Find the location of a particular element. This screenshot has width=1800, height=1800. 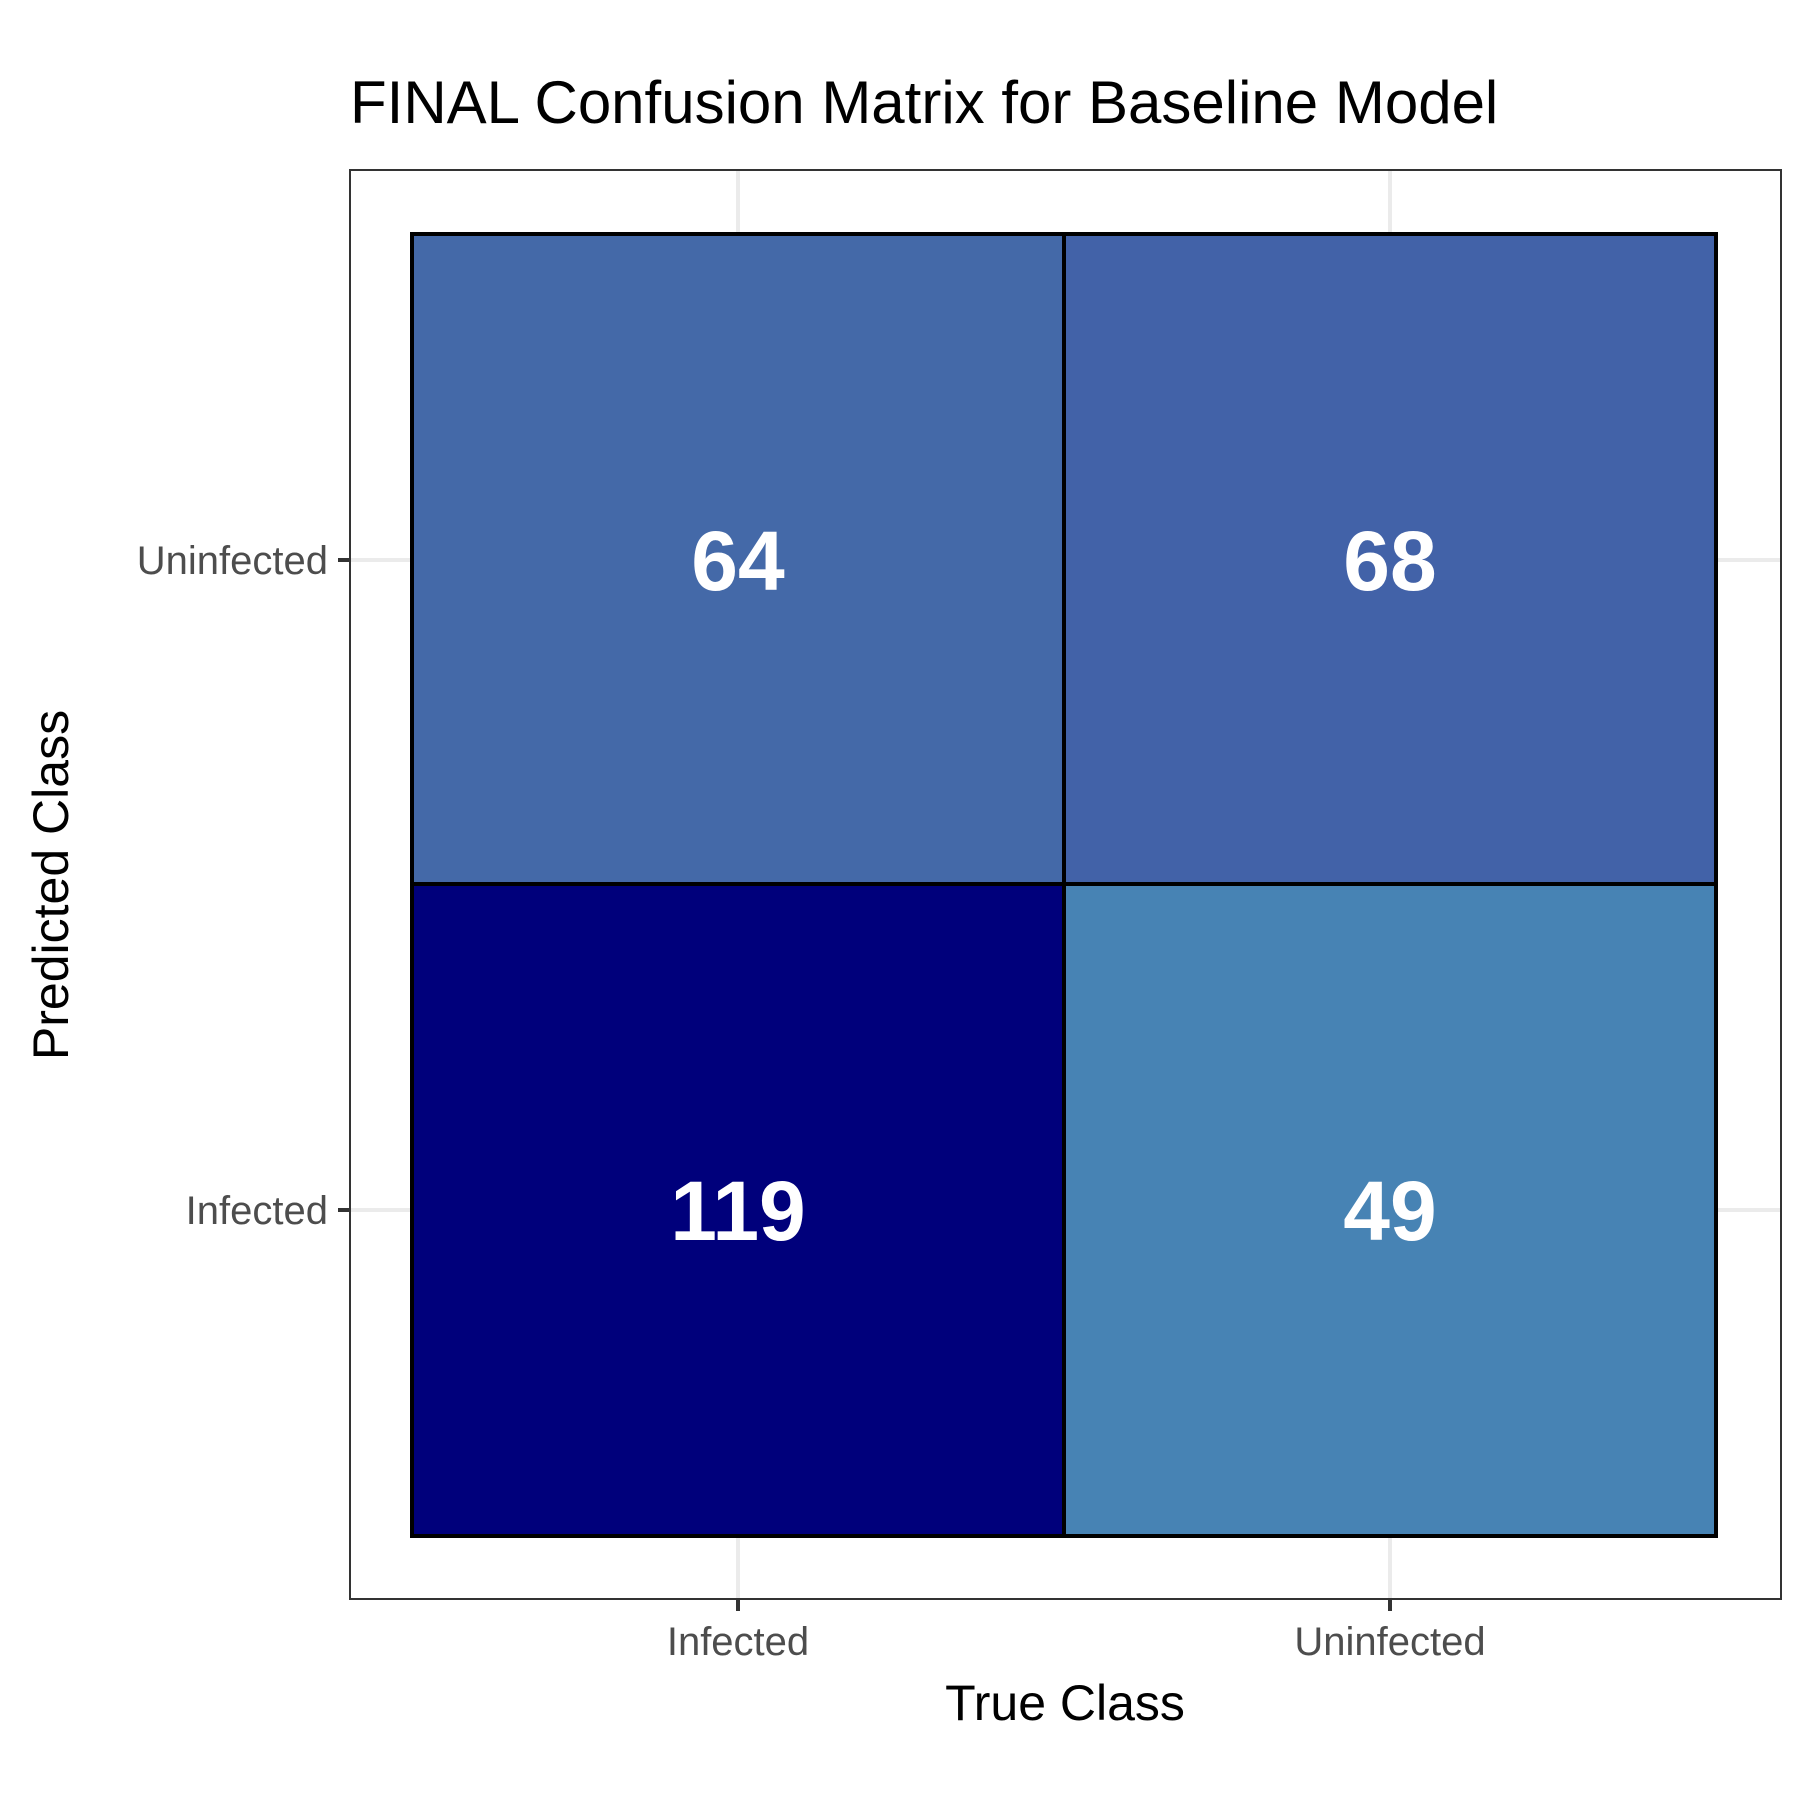

x-axis-title: True Class is located at coordinates (1065, 1703).